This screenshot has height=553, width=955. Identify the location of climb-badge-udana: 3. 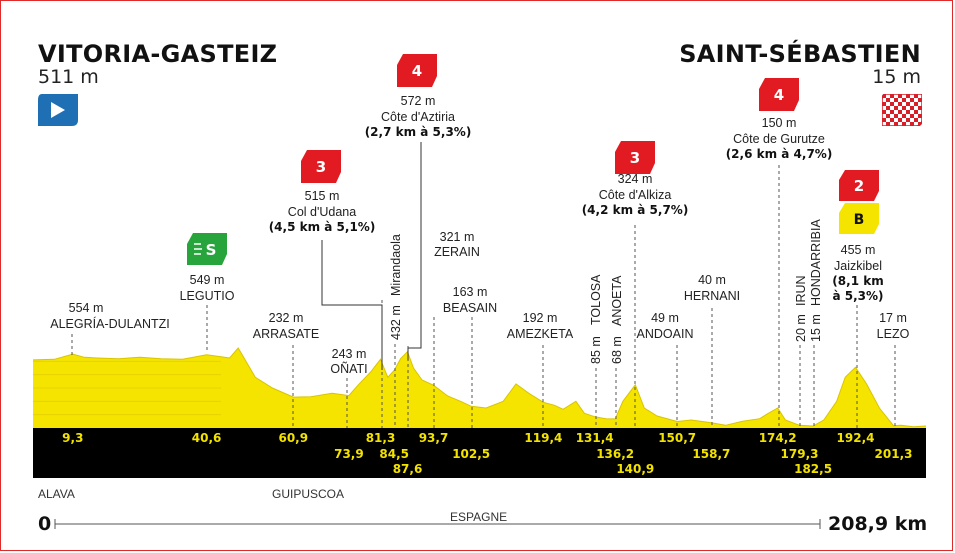
(321, 166).